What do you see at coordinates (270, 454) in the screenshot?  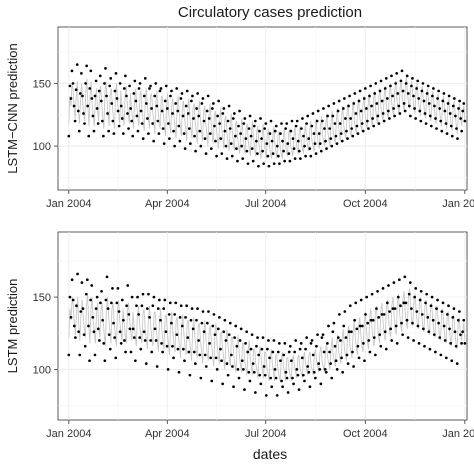 I see `x-axis-label: dates` at bounding box center [270, 454].